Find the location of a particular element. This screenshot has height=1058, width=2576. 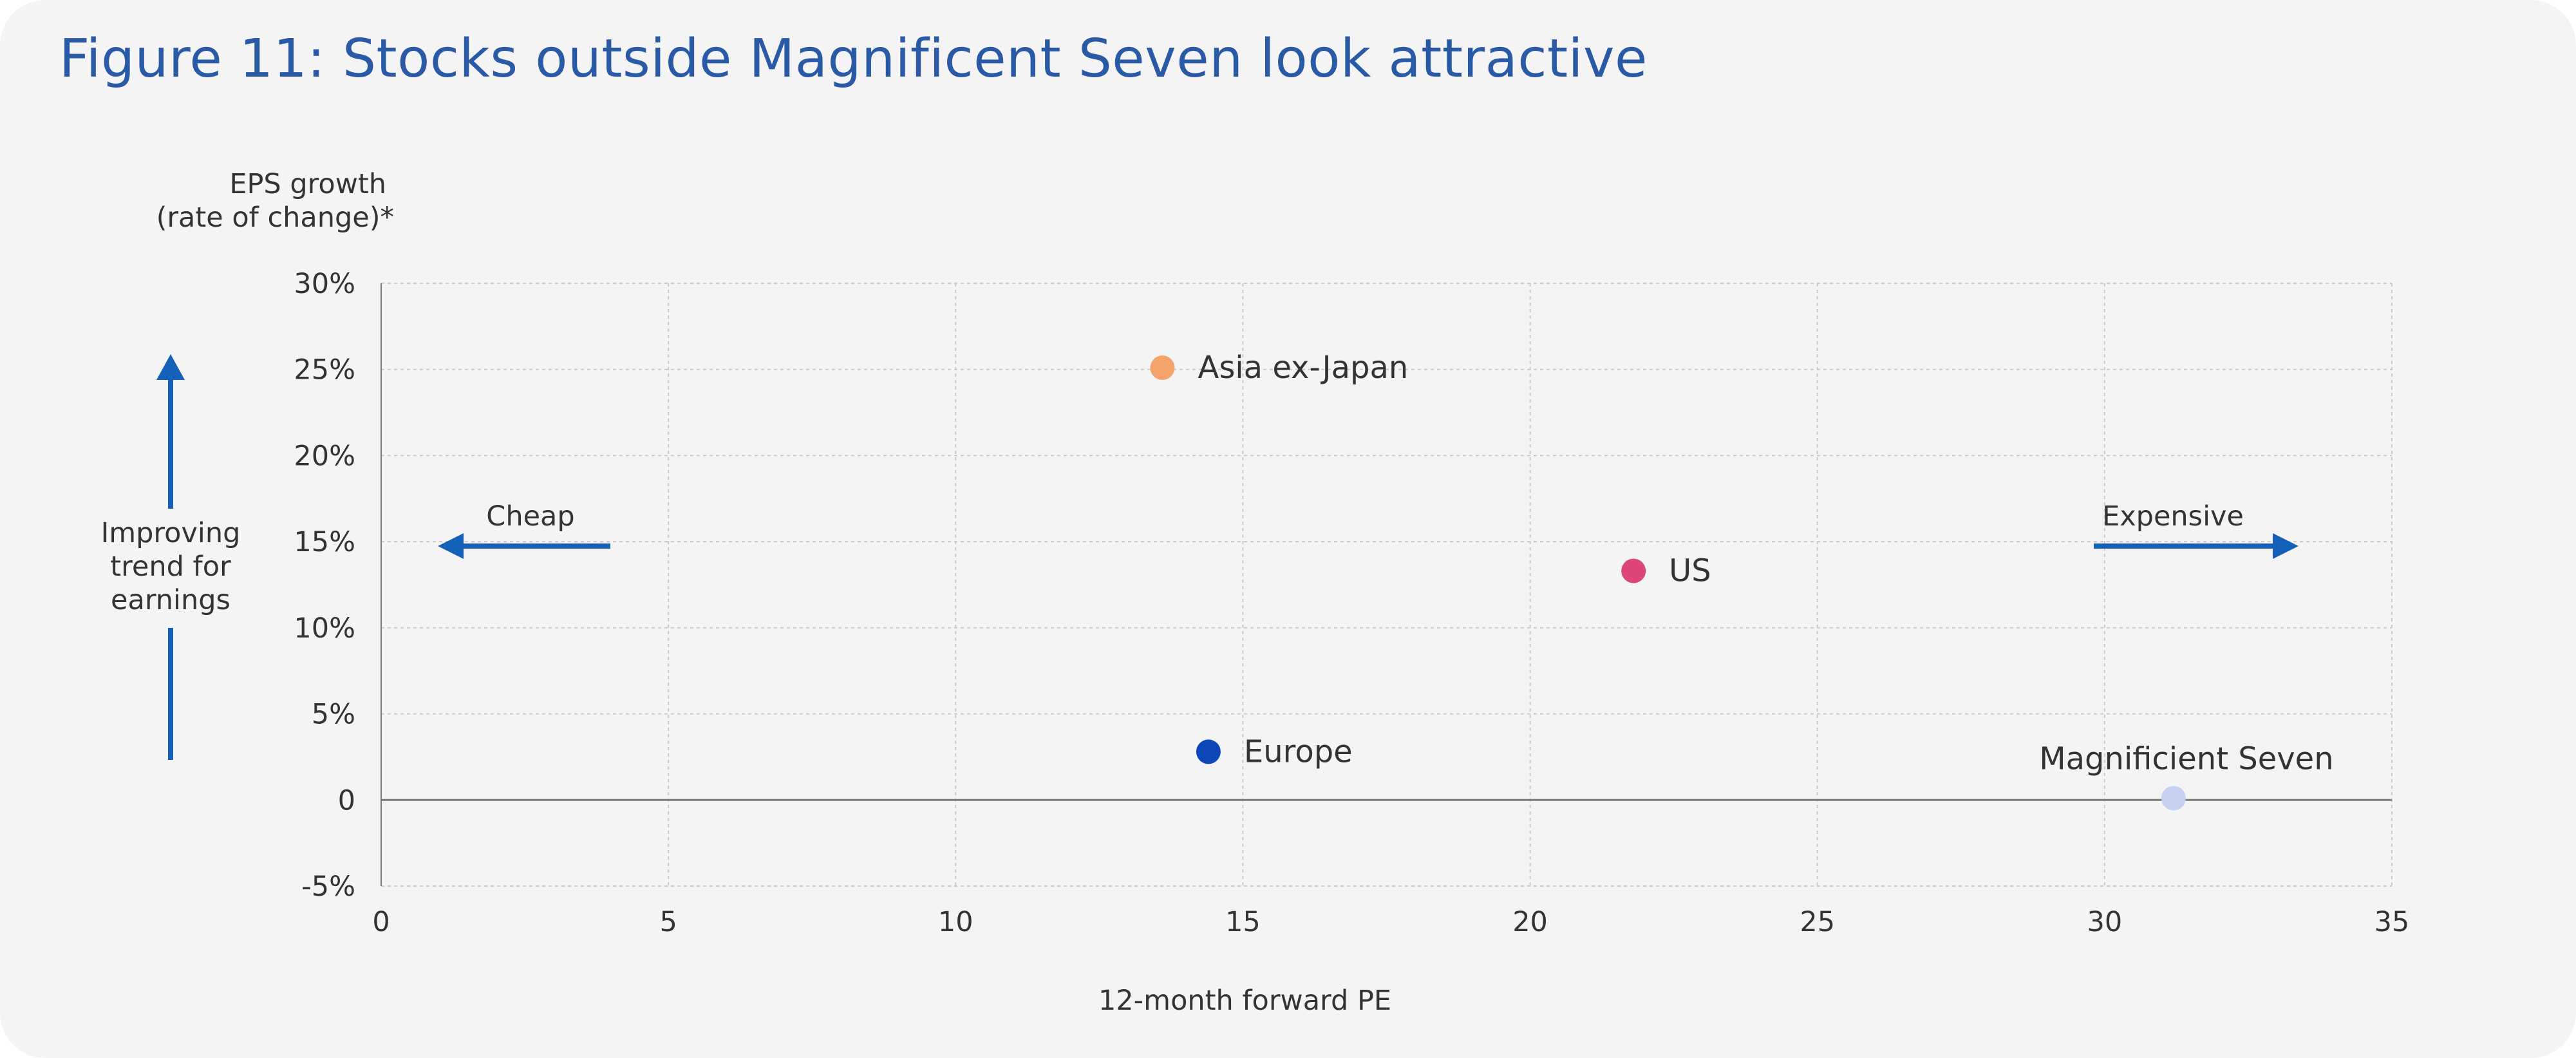

right-arrow-icon is located at coordinates (2286, 546).